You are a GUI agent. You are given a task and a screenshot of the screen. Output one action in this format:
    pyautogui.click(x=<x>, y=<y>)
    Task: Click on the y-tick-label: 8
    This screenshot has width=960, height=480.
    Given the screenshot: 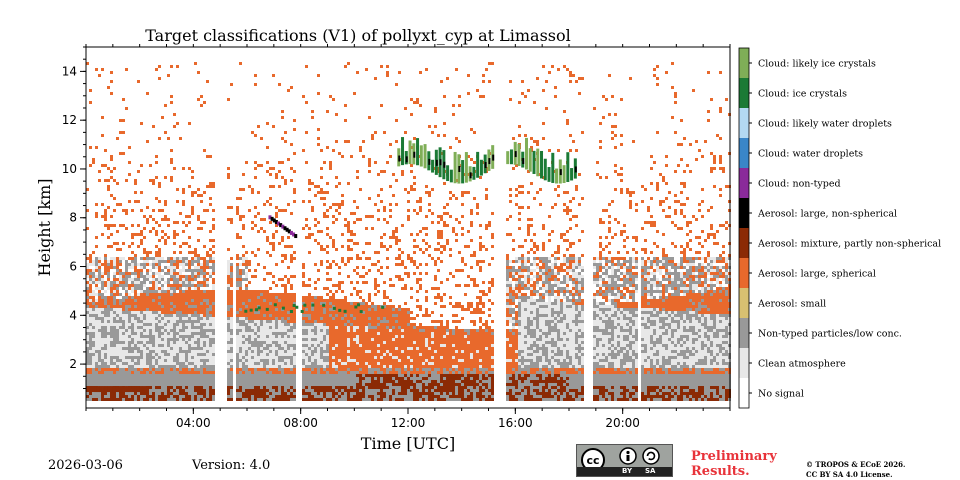 What is the action you would take?
    pyautogui.click(x=73, y=218)
    